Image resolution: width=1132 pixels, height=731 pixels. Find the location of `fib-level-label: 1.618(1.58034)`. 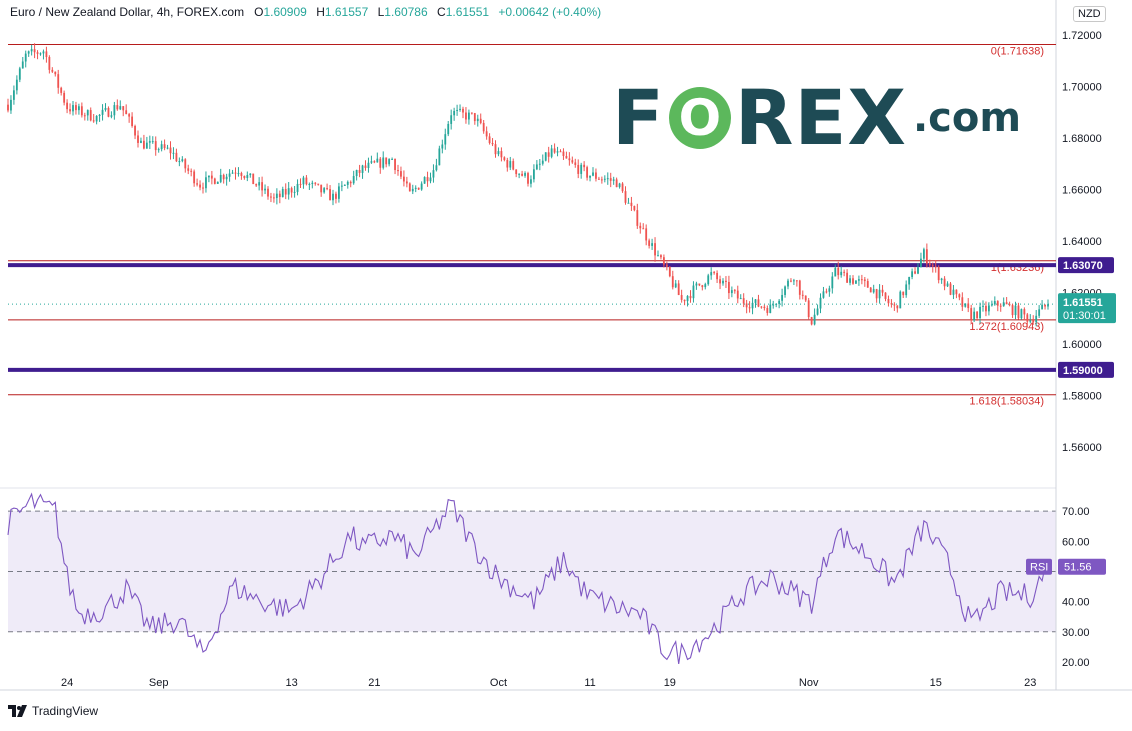

fib-level-label: 1.618(1.58034) is located at coordinates (1006, 402).